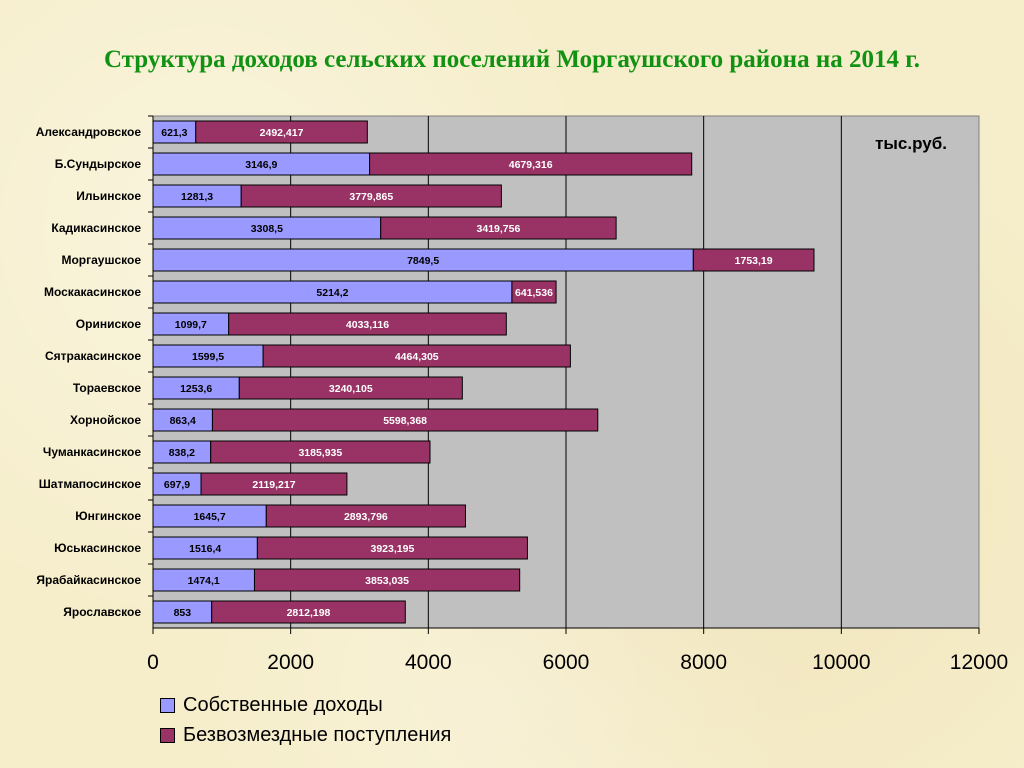  Describe the element at coordinates (92, 292) in the screenshot. I see `category-label: Москакасинское` at that location.